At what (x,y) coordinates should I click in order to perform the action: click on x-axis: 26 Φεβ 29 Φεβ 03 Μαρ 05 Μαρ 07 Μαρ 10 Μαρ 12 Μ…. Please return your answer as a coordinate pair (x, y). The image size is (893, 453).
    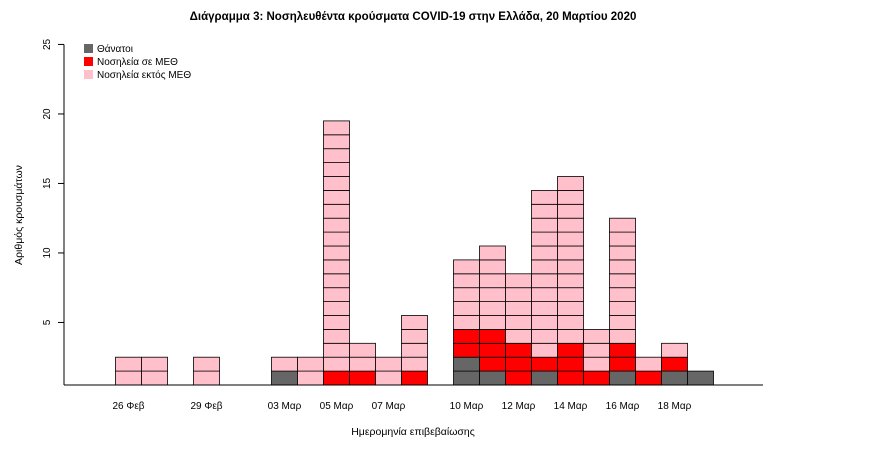
    Looking at the image, I should click on (413, 398).